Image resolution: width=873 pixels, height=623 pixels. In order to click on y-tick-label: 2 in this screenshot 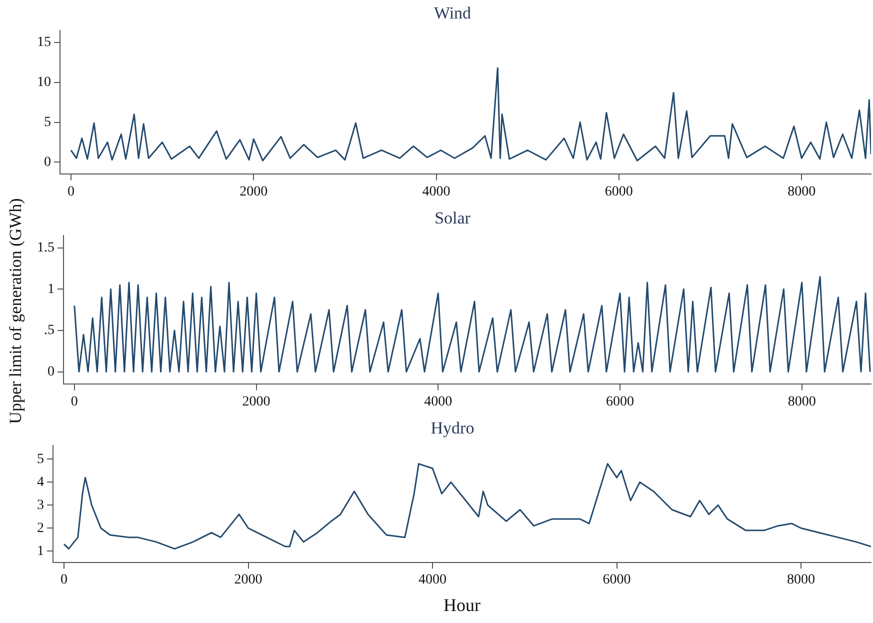, I will do `click(40, 528)`.